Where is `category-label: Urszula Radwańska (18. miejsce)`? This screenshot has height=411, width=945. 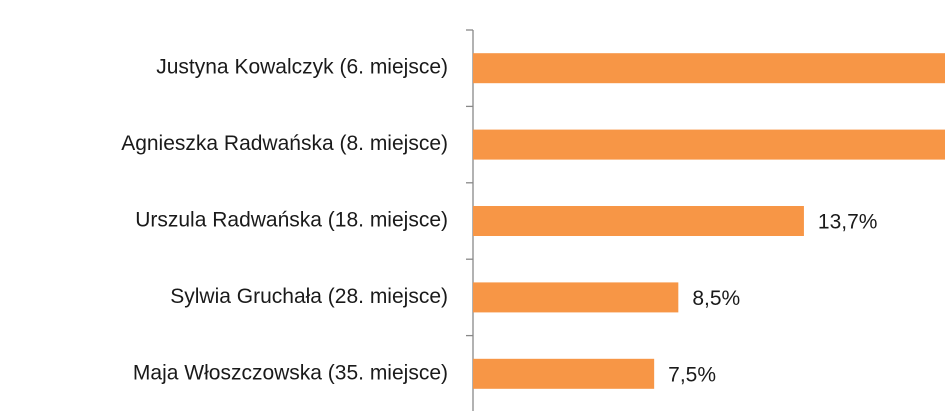
category-label: Urszula Radwańska (18. miejsce) is located at coordinates (291, 220).